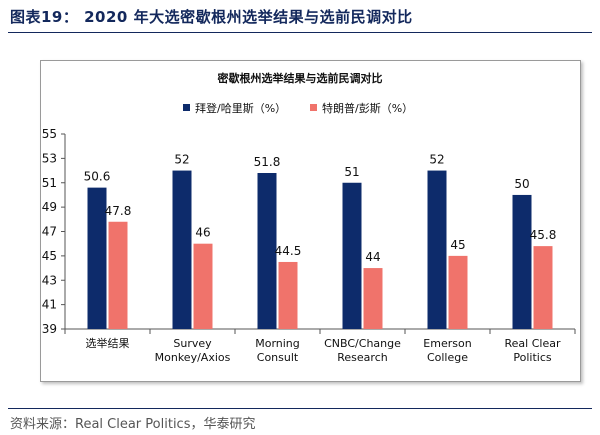 The height and width of the screenshot is (435, 600). Describe the element at coordinates (362, 357) in the screenshot. I see `x-tick-label: Research` at that location.